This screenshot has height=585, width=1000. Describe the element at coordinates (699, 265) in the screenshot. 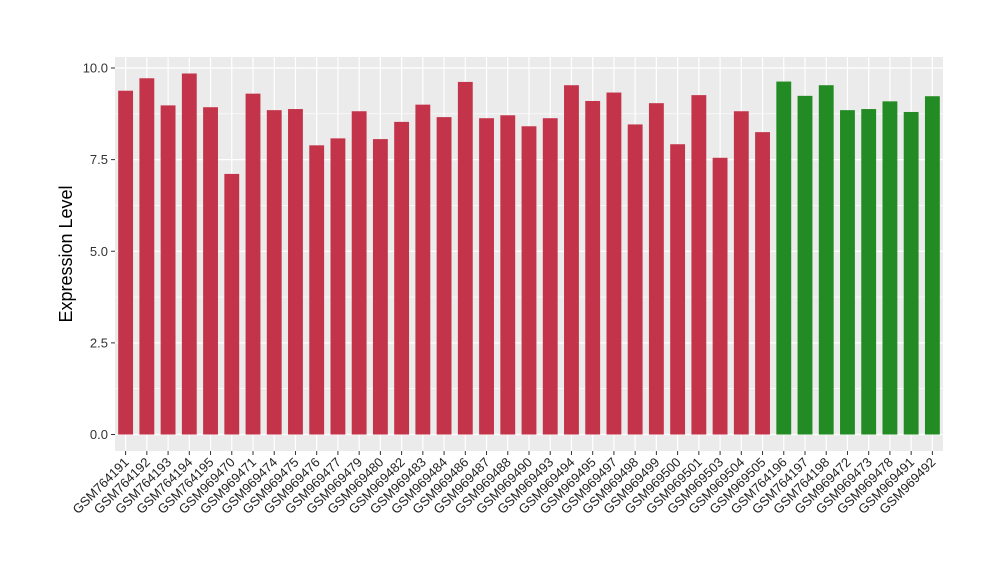

I see `bar-GSM969501` at that location.